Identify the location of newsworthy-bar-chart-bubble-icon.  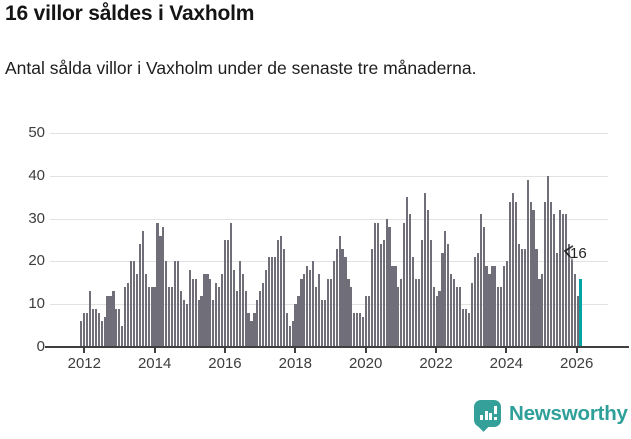
(487, 416).